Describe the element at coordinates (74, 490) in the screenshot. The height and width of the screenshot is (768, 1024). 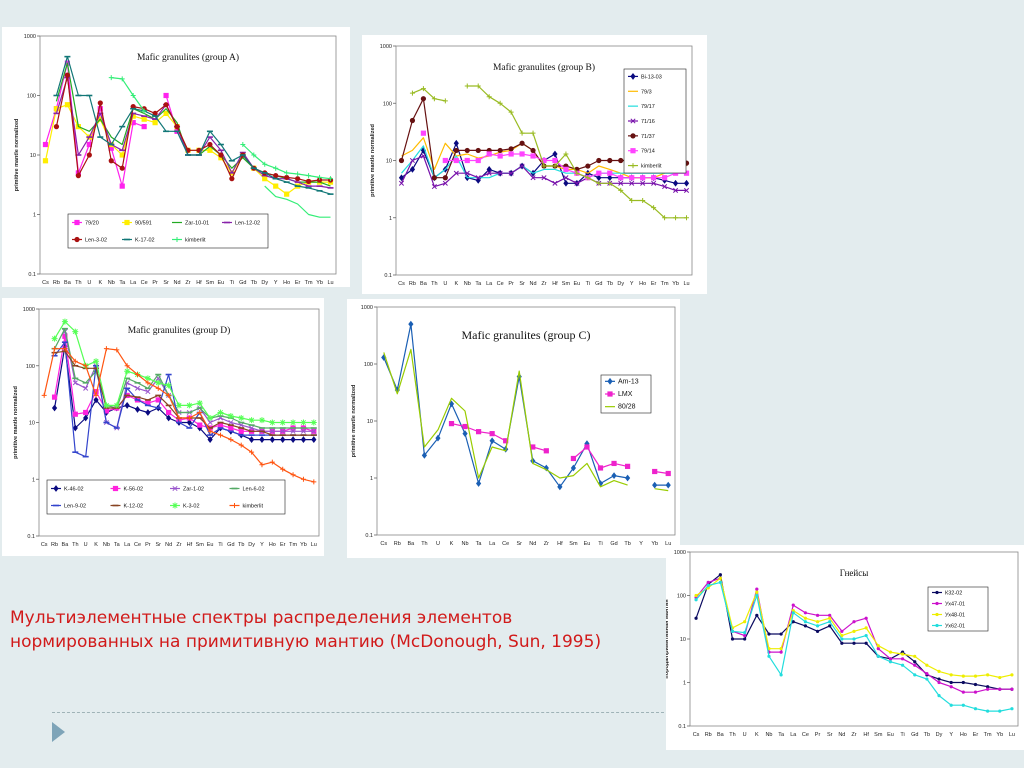
I see `chart-groupD-legend-label: K-46-02` at that location.